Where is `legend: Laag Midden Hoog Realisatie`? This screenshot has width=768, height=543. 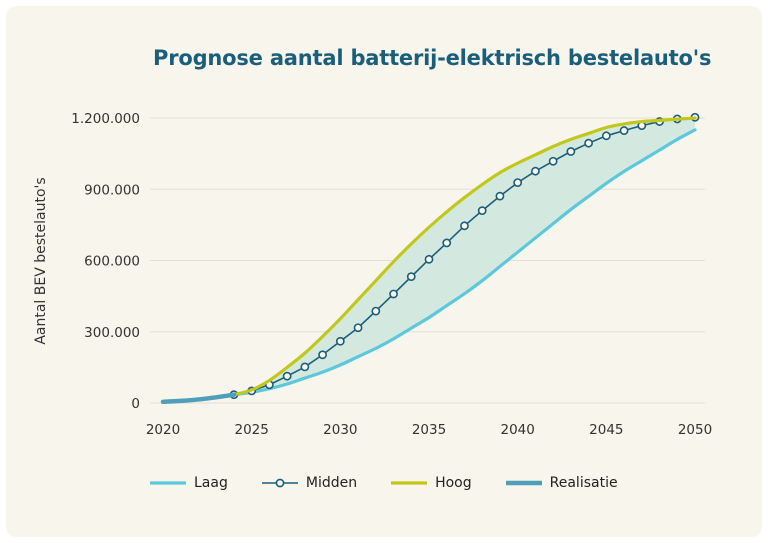 legend: Laag Midden Hoog Realisatie is located at coordinates (400, 483).